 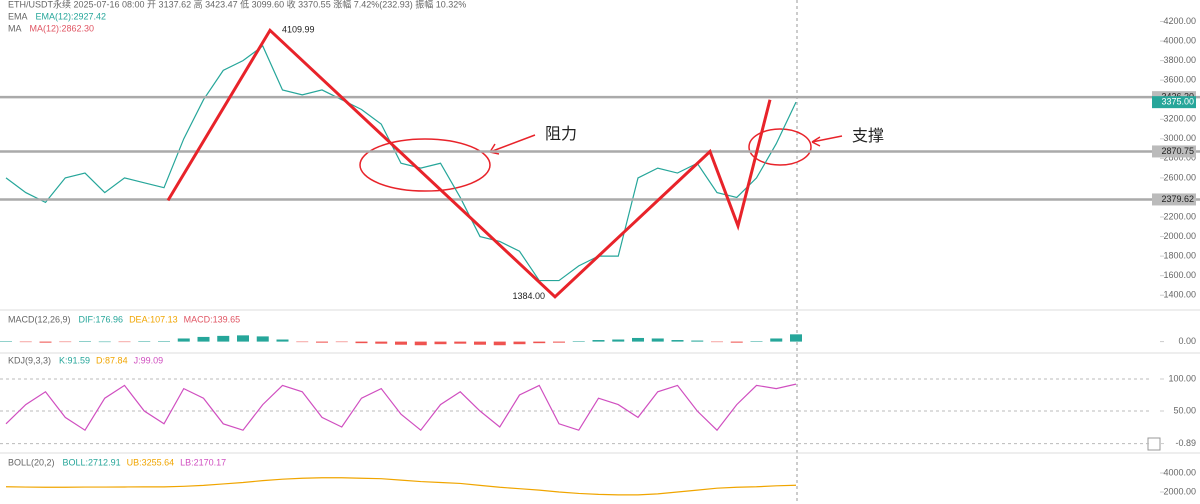 I want to click on level-label: 2870.75, so click(x=1177, y=151).